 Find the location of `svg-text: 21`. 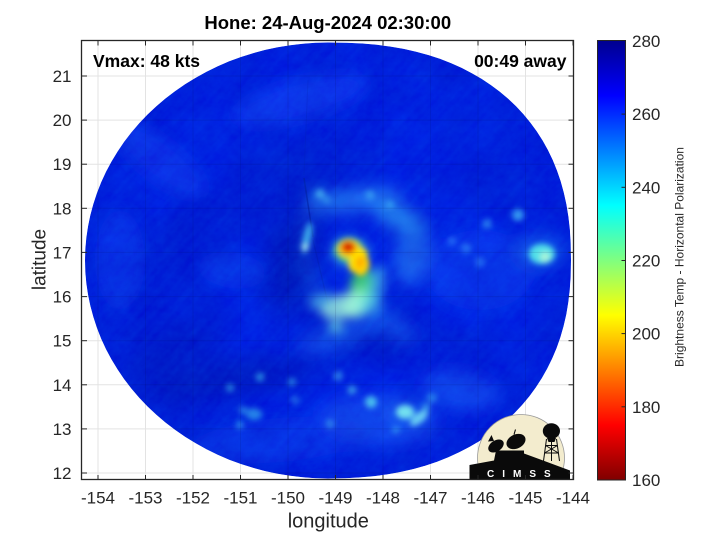

svg-text: 21 is located at coordinates (62, 76).